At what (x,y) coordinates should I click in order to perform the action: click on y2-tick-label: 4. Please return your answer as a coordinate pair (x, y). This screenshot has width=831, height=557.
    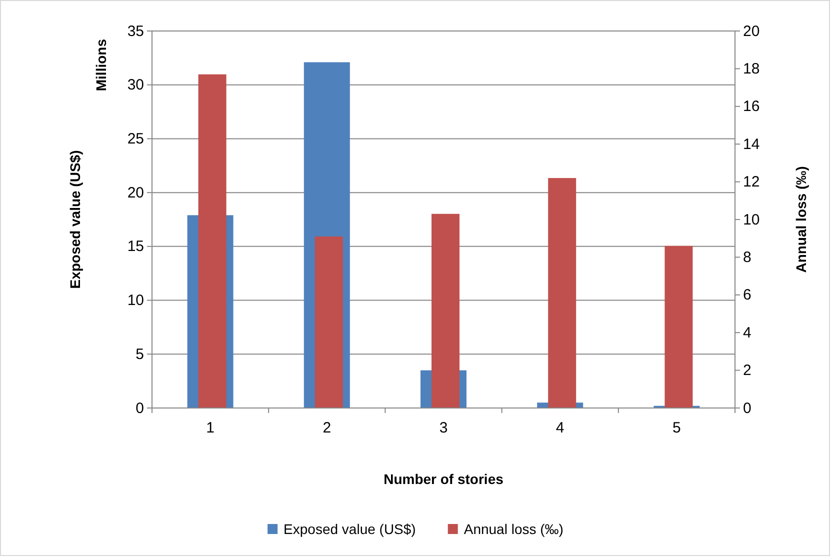
    Looking at the image, I should click on (747, 333).